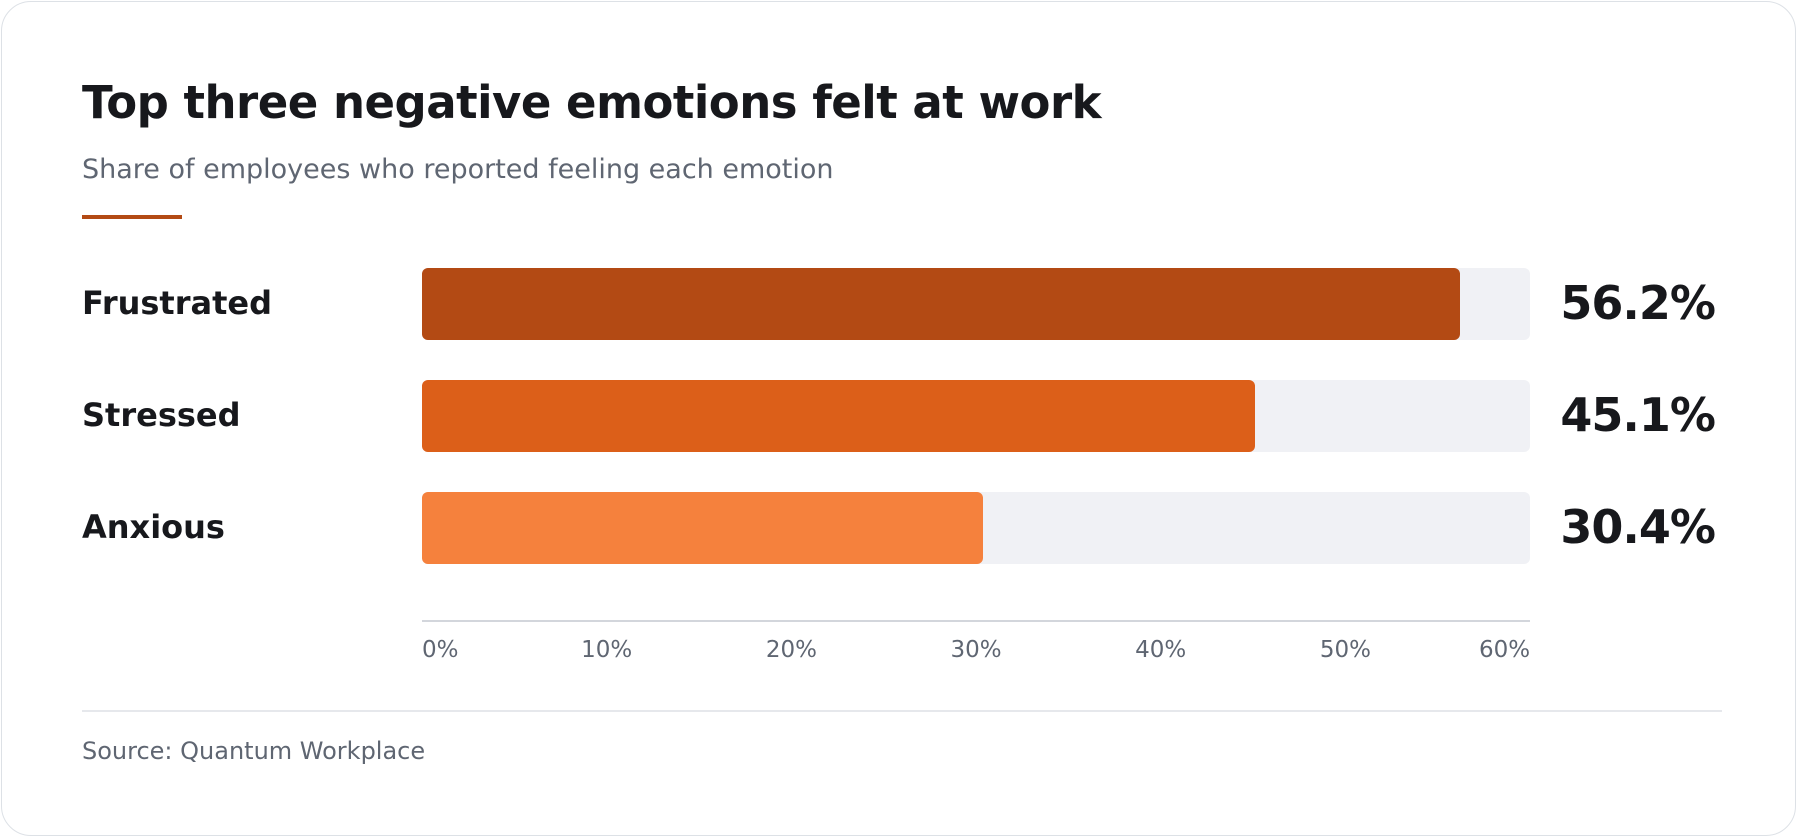 The width and height of the screenshot is (1800, 840). What do you see at coordinates (976, 650) in the screenshot?
I see `x-tick-label: 30%` at bounding box center [976, 650].